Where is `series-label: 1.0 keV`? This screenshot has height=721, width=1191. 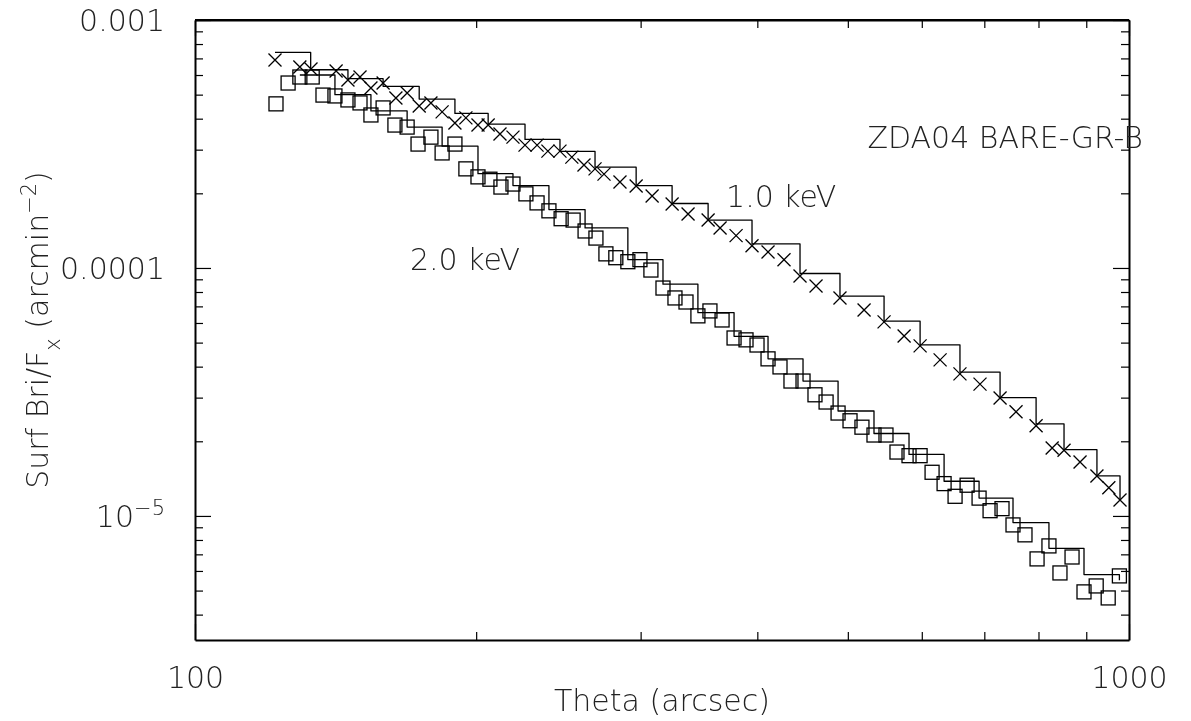
series-label: 1.0 keV is located at coordinates (781, 197).